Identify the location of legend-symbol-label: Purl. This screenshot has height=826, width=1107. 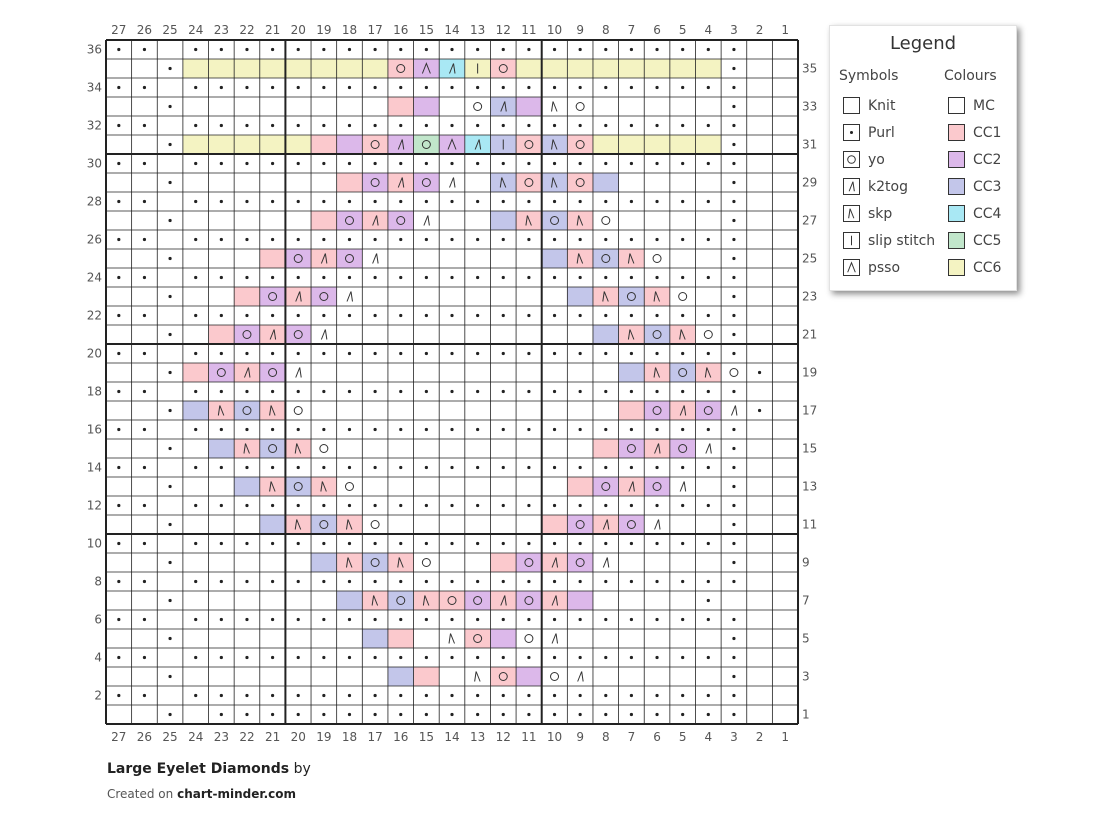
(881, 132).